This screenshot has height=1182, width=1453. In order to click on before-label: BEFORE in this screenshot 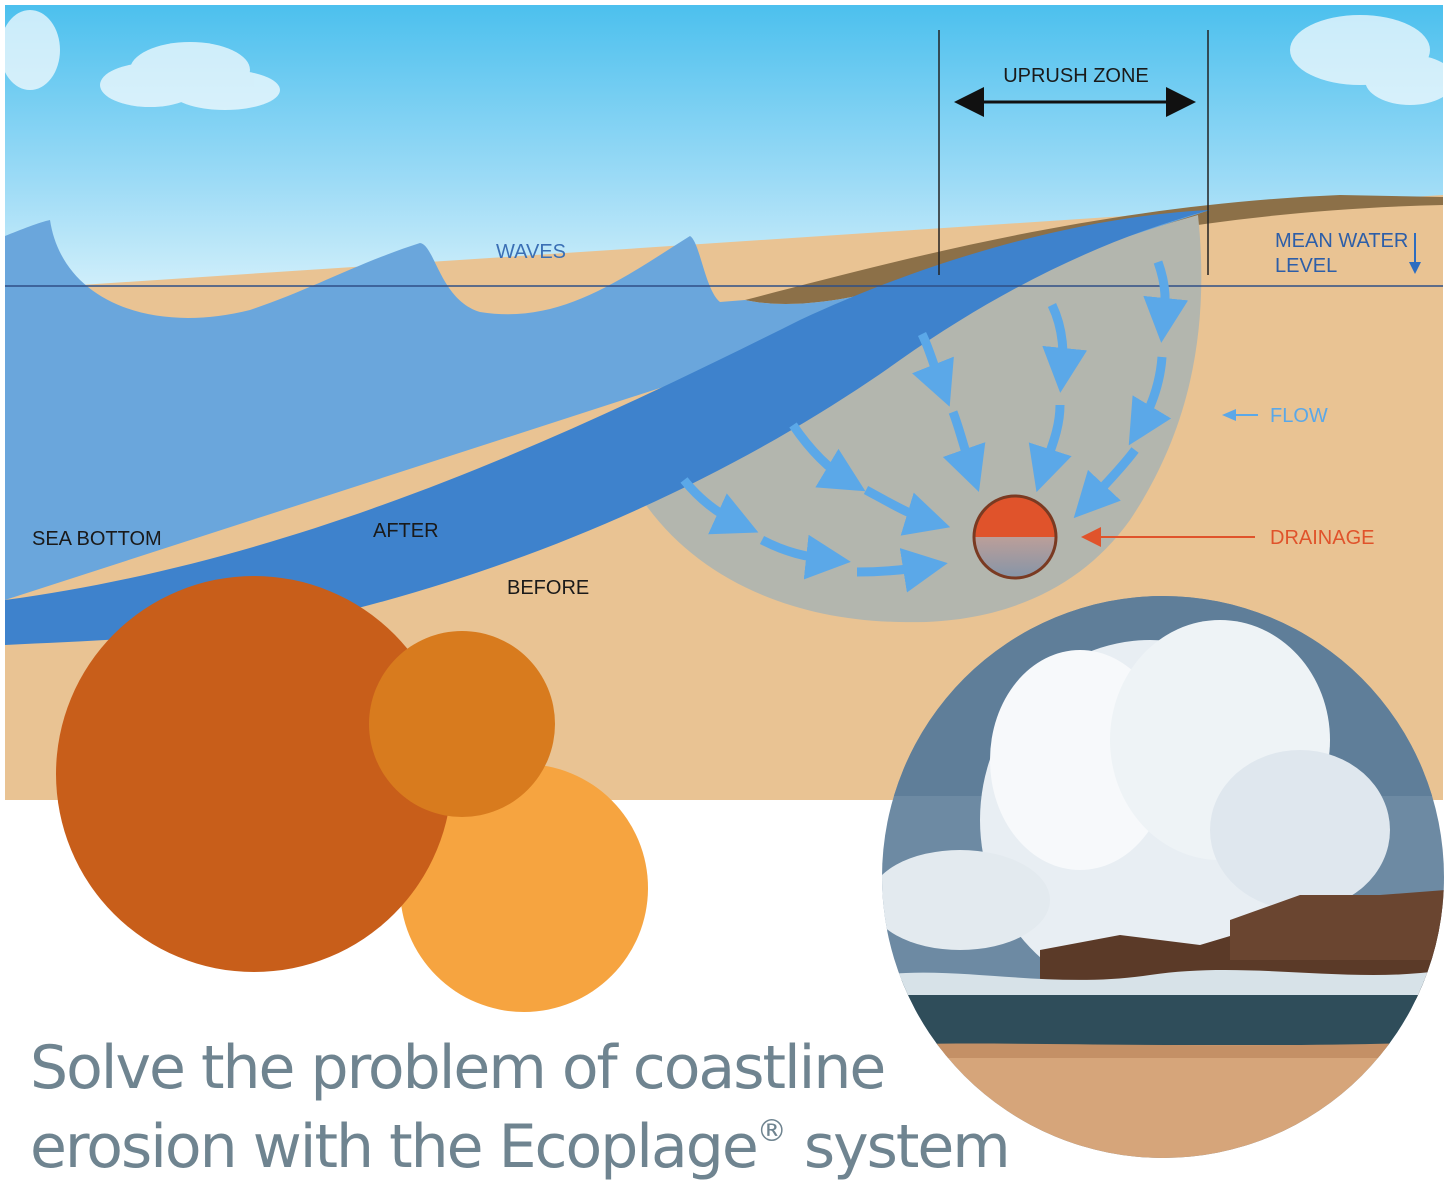, I will do `click(548, 588)`.